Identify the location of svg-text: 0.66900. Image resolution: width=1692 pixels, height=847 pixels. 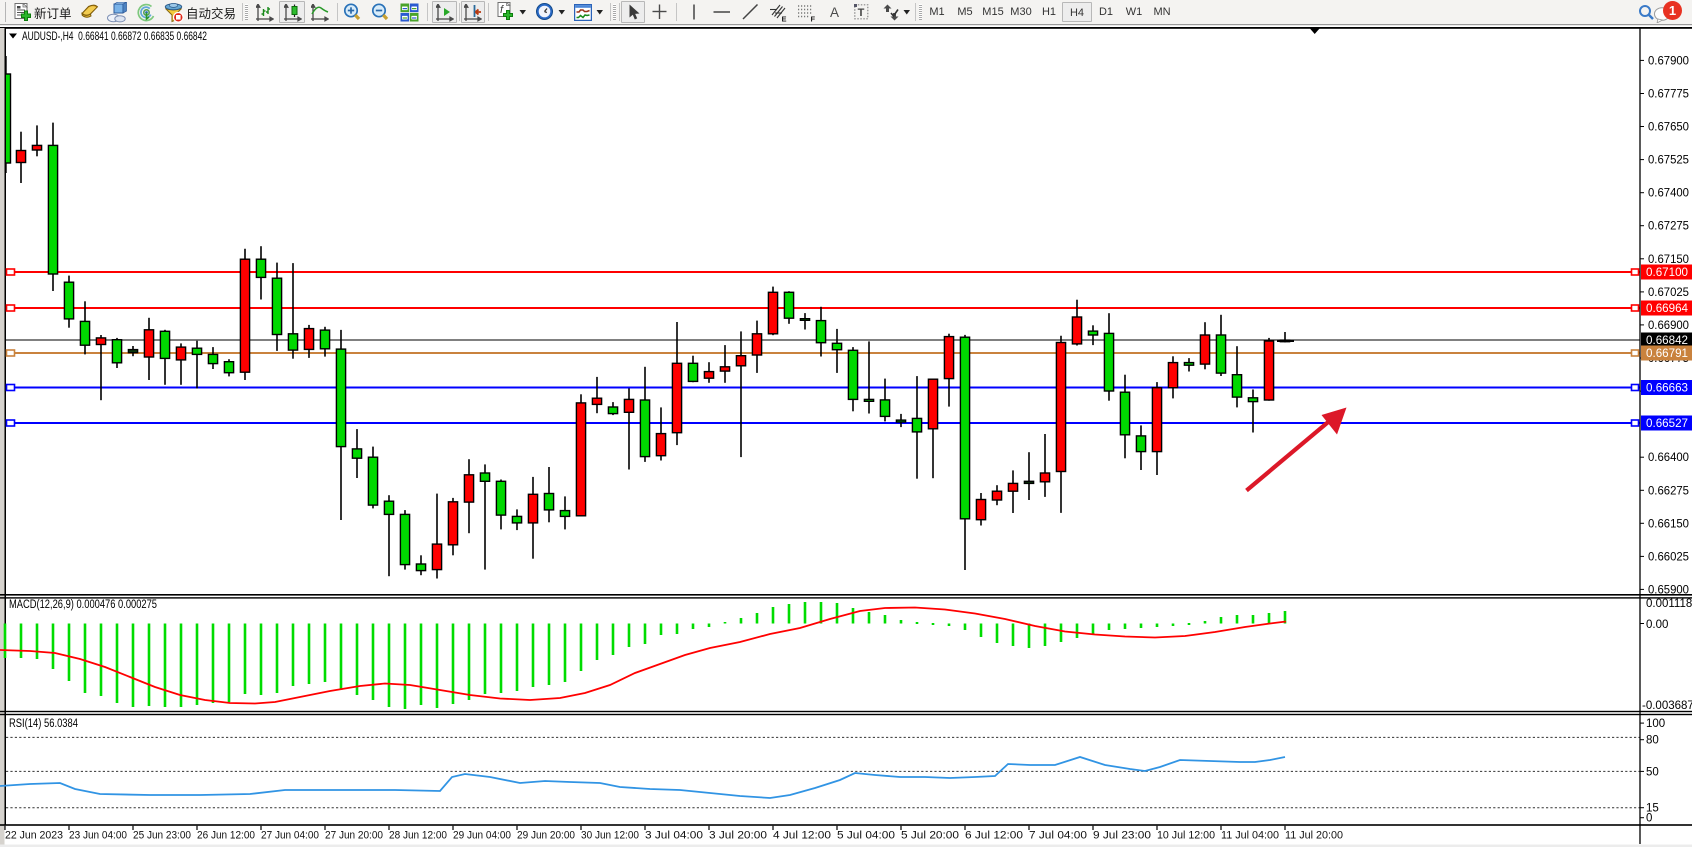
(1668, 326).